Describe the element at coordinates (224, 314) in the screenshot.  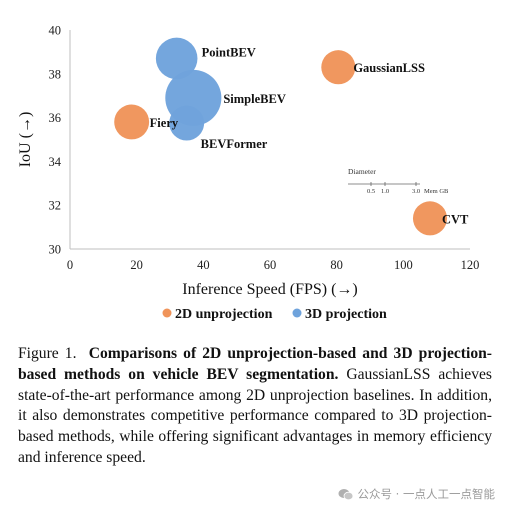
I see `legend-label-1: 2D unprojection` at that location.